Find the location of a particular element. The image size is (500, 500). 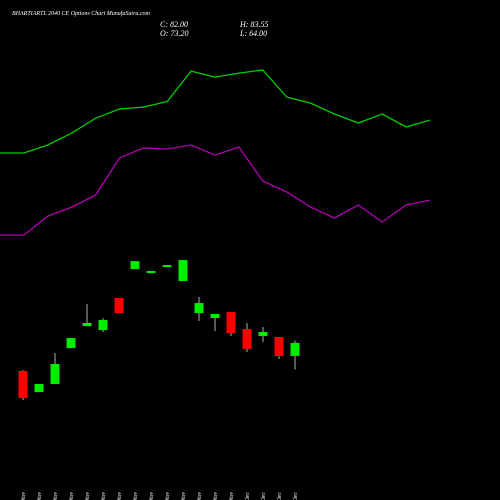

x-tick-label: 12 Nov is located at coordinates (72, 496).